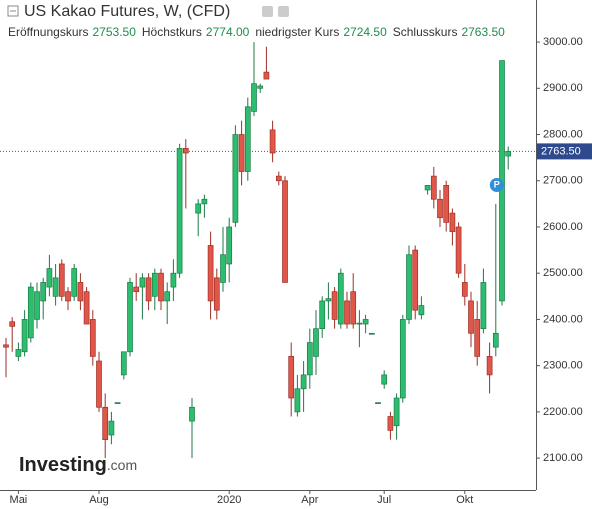 The width and height of the screenshot is (592, 509). I want to click on y-tick-label: 2600.00, so click(563, 227).